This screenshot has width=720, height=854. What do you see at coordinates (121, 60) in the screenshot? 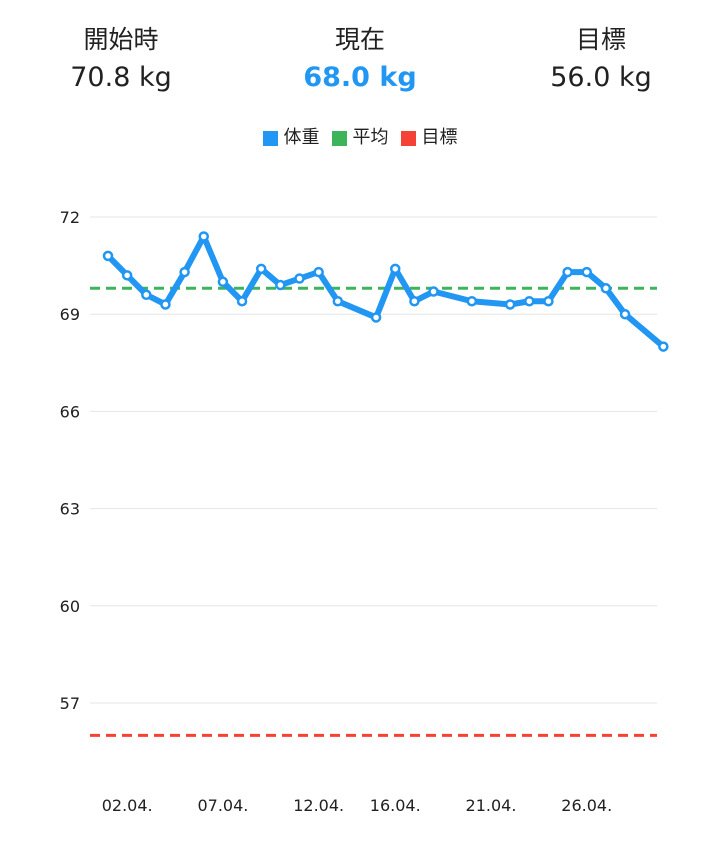
I see `stat-start: 開始時 70.8 kg` at bounding box center [121, 60].